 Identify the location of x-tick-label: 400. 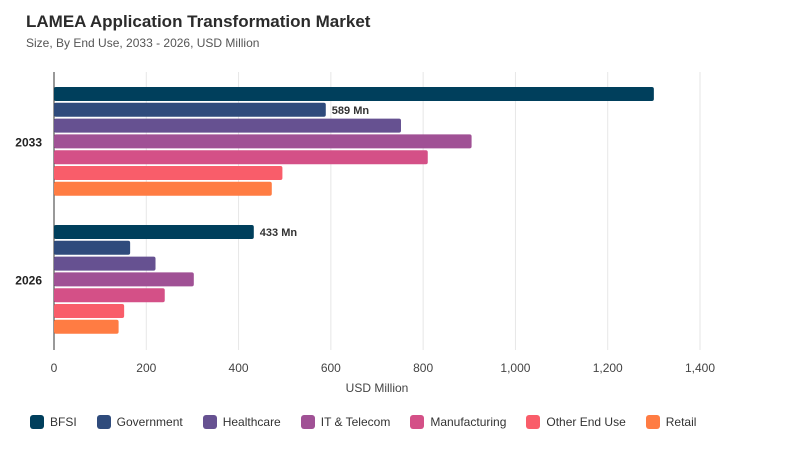
(239, 368).